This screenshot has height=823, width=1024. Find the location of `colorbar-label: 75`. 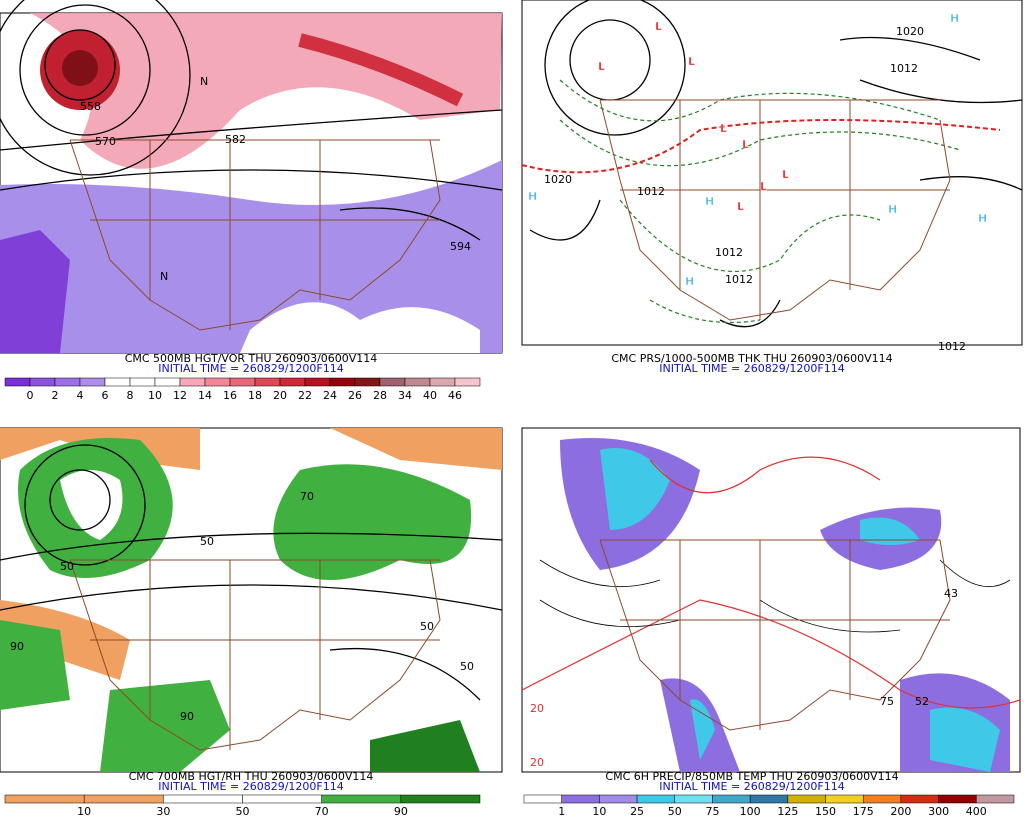

colorbar-label: 75 is located at coordinates (712, 811).